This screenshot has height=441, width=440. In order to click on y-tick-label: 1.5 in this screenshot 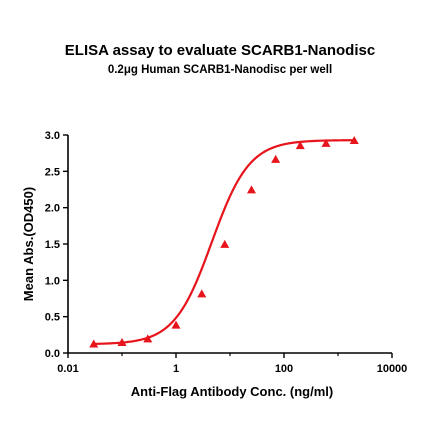, I will do `click(52, 245)`.